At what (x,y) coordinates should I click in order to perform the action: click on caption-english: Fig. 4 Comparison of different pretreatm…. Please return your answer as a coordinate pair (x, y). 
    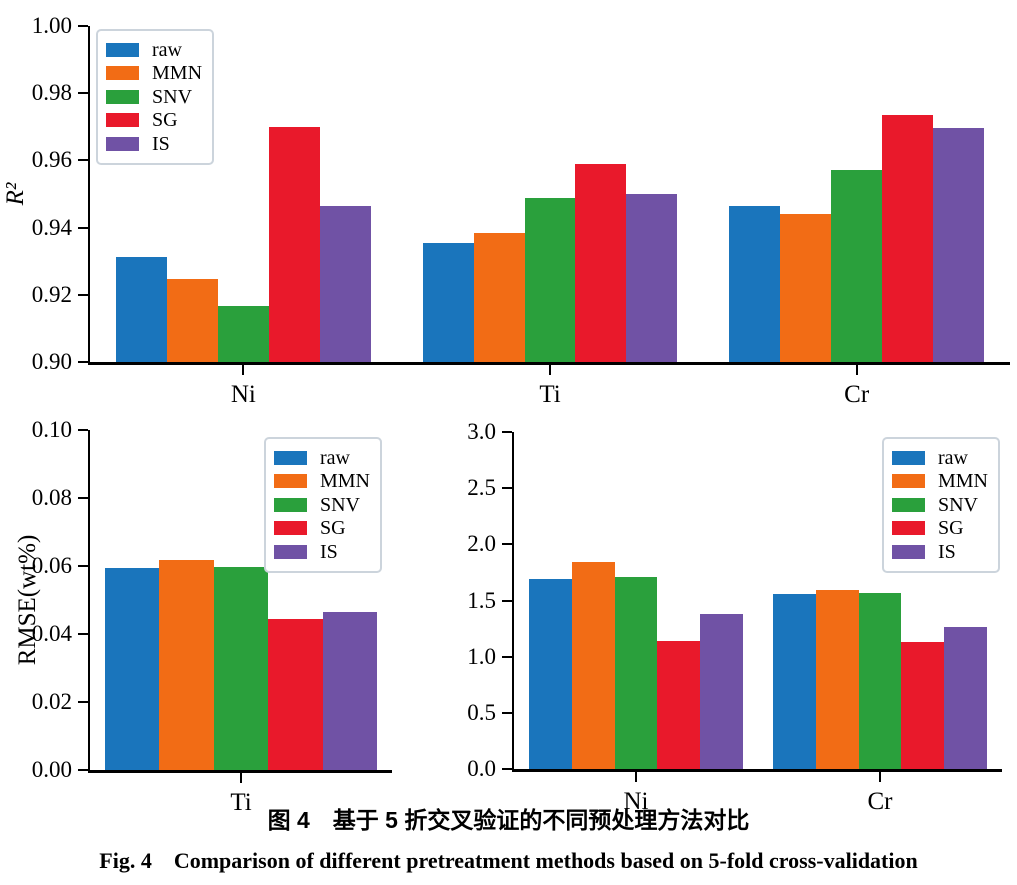
    Looking at the image, I should click on (508, 860).